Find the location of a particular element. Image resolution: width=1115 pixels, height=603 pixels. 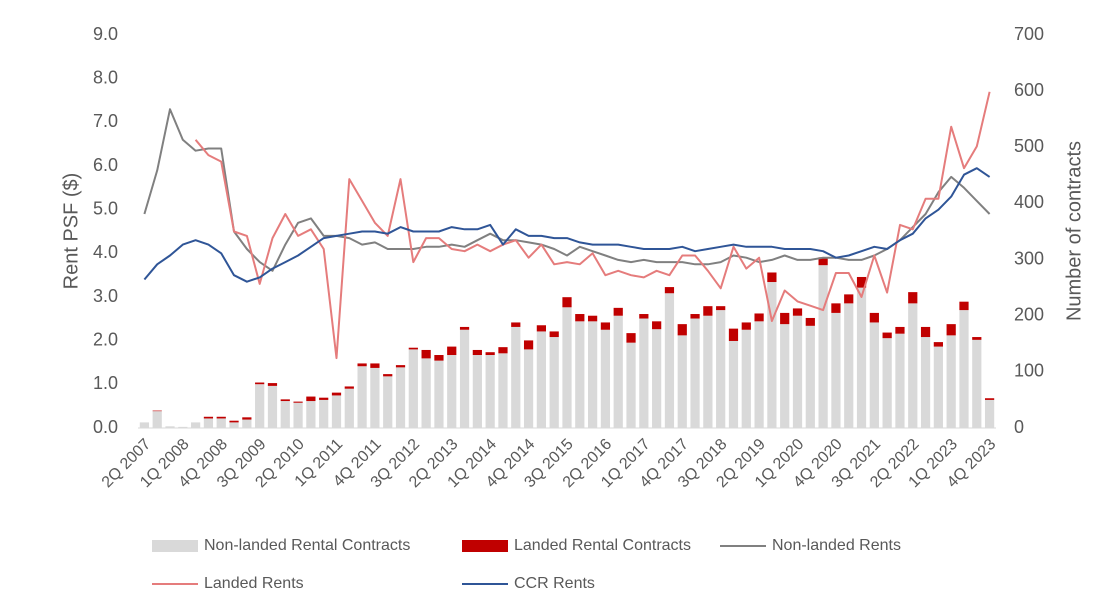

legend-swatch is located at coordinates (175, 546).